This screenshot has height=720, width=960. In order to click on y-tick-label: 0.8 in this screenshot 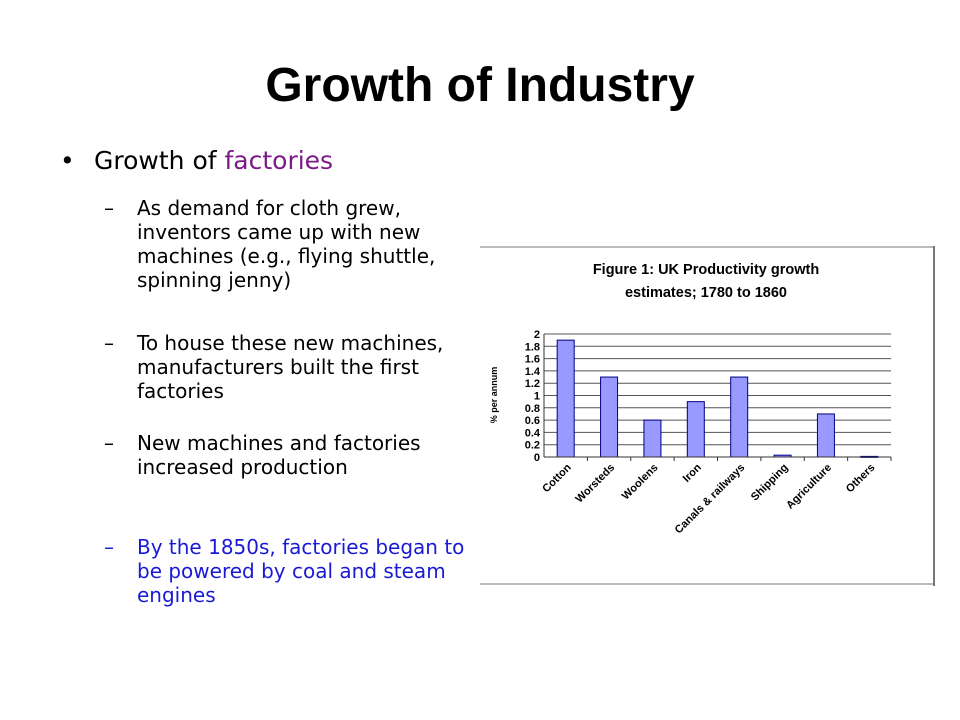, I will do `click(532, 409)`.